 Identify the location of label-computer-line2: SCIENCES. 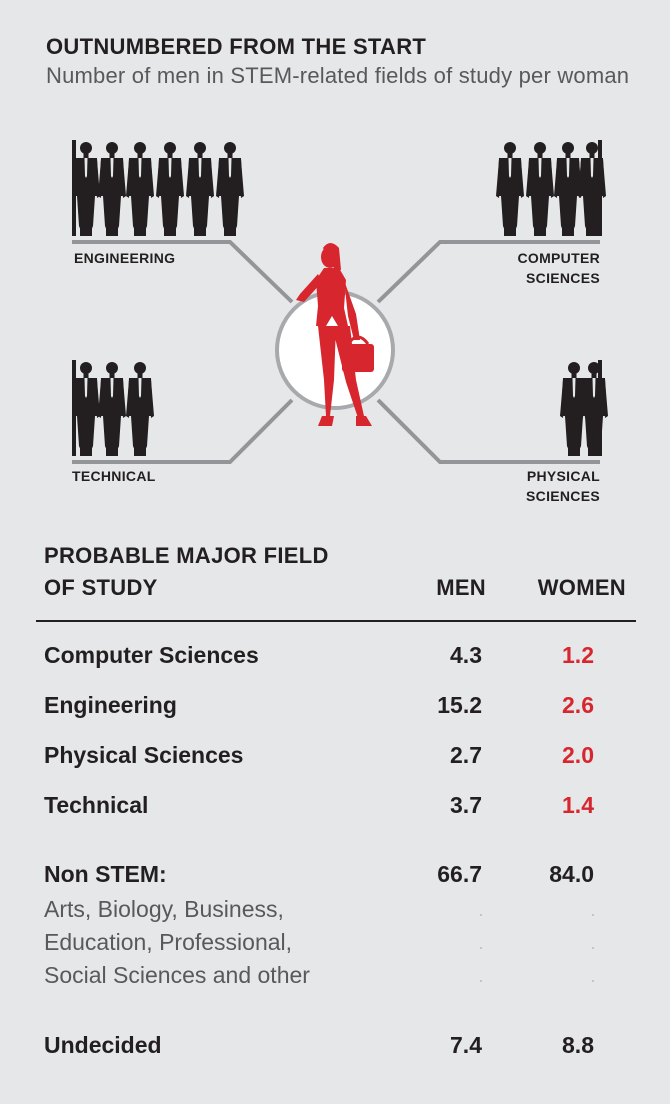
(563, 278).